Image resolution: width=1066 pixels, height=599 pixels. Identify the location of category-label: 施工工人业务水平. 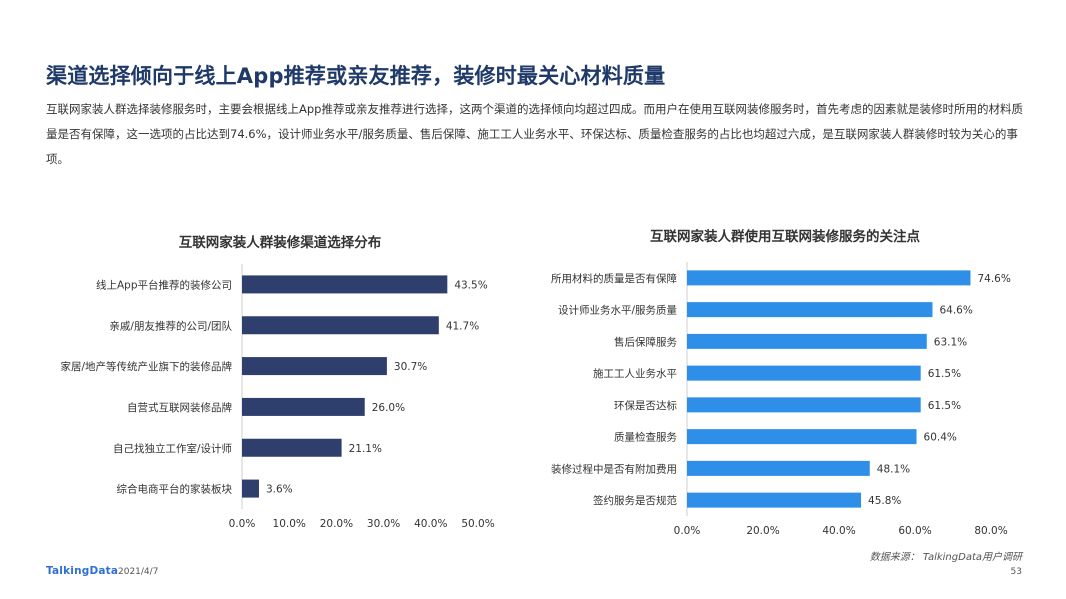
(635, 373).